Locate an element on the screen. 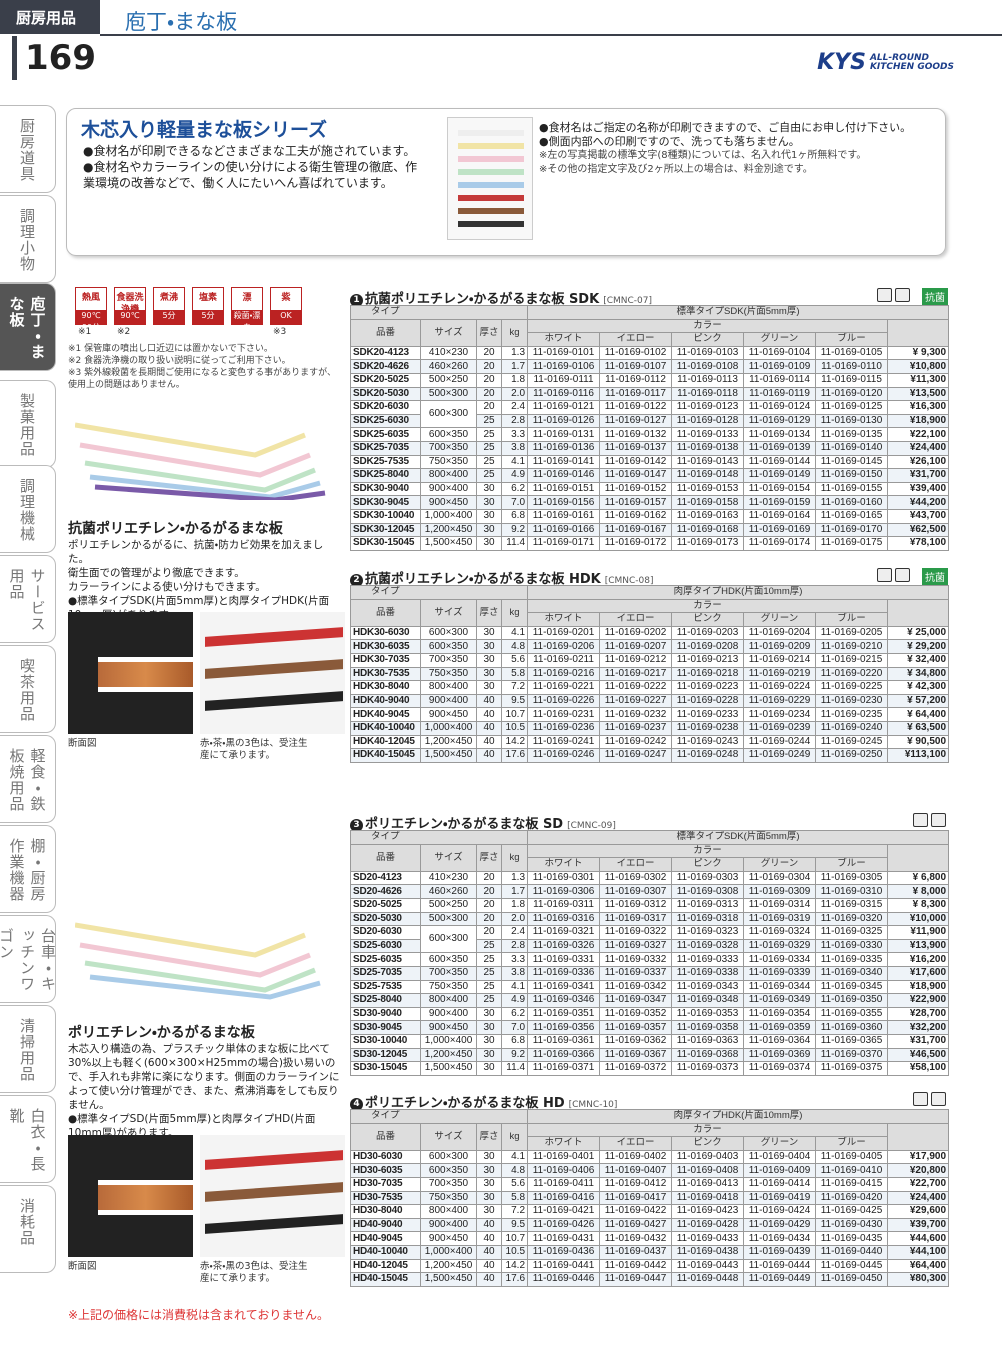 The height and width of the screenshot is (1350, 1002). table-cell: 11-0169-0246 is located at coordinates (564, 755).